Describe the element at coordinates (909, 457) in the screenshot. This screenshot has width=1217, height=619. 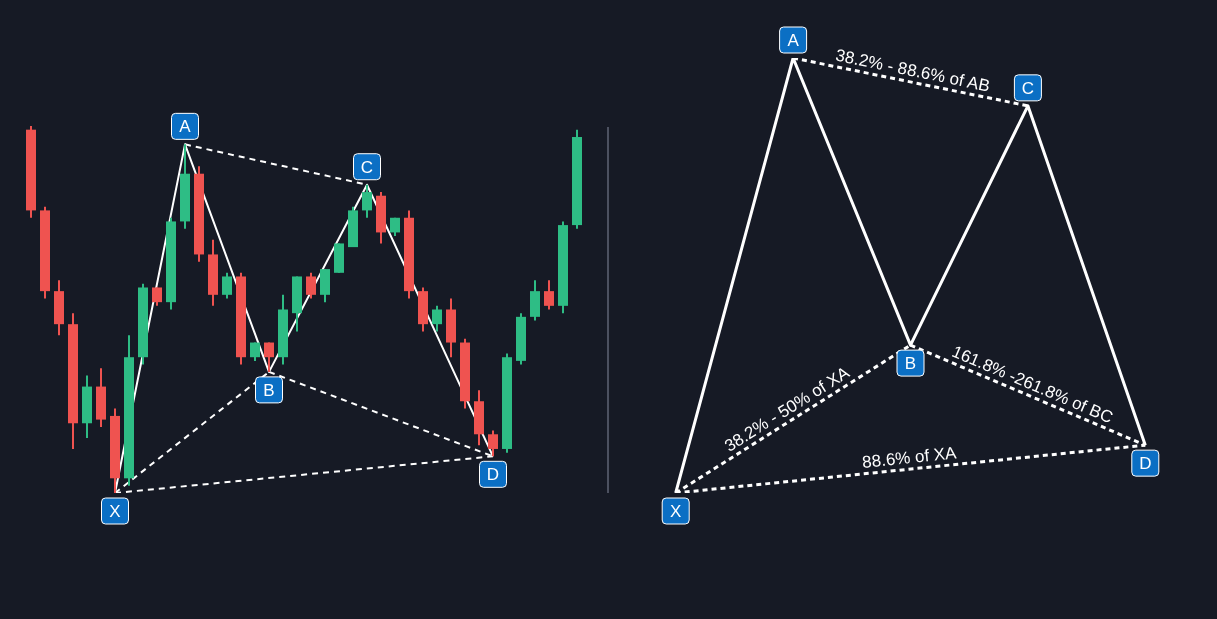
I see `text: 88.6% of XA` at that location.